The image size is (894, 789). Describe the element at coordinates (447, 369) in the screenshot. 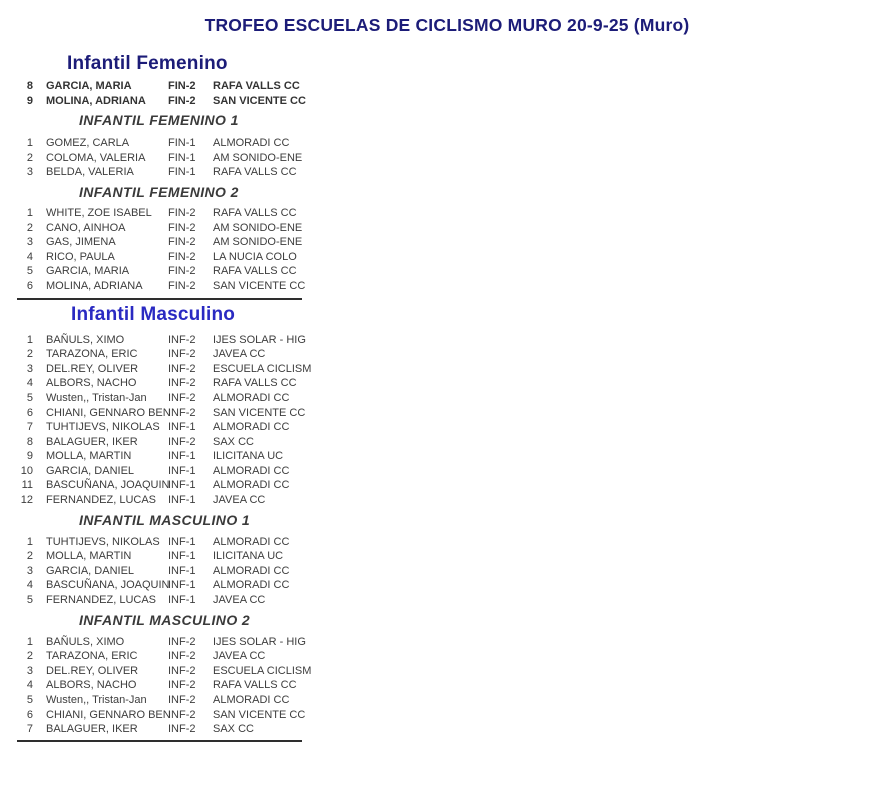

I see `result-row: 3 DEL.REY, OLIVER INF-2 ESCUELA CICLISM` at that location.